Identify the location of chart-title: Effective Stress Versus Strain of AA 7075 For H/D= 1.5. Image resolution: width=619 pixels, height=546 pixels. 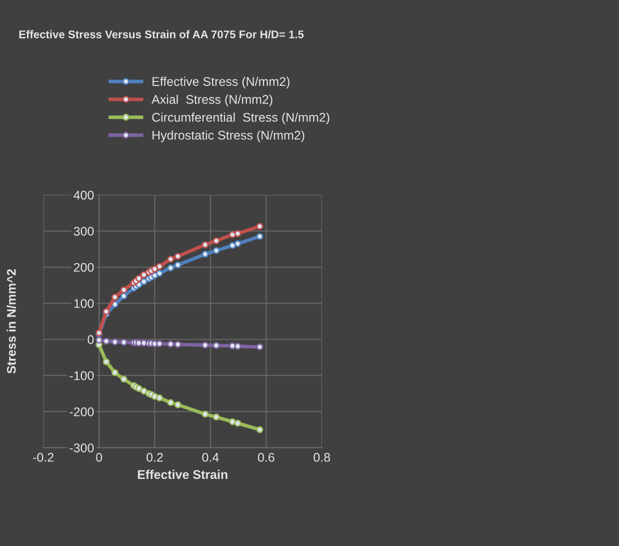
(161, 34).